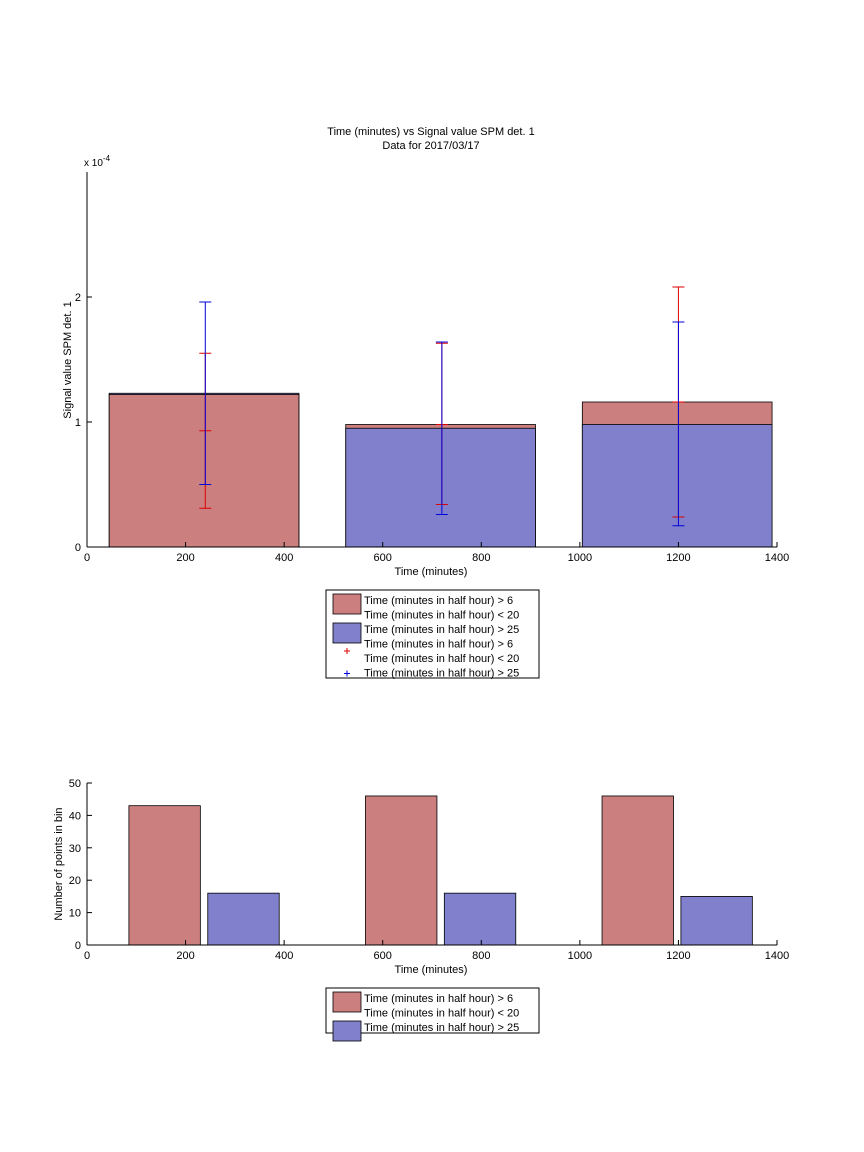 The image size is (864, 1152). Describe the element at coordinates (75, 816) in the screenshot. I see `y-tick-label: 40` at that location.